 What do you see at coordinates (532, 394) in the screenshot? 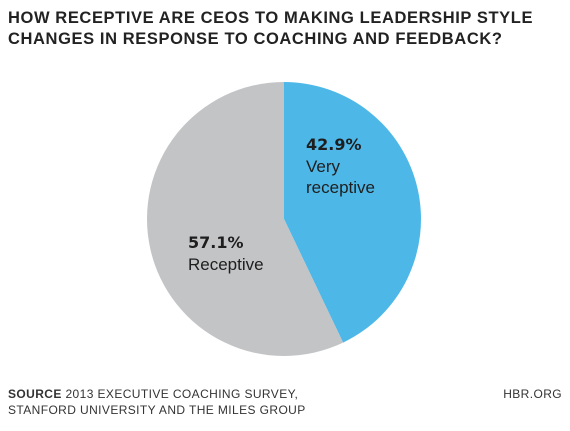
I see `brand-label: HBR.ORG` at bounding box center [532, 394].